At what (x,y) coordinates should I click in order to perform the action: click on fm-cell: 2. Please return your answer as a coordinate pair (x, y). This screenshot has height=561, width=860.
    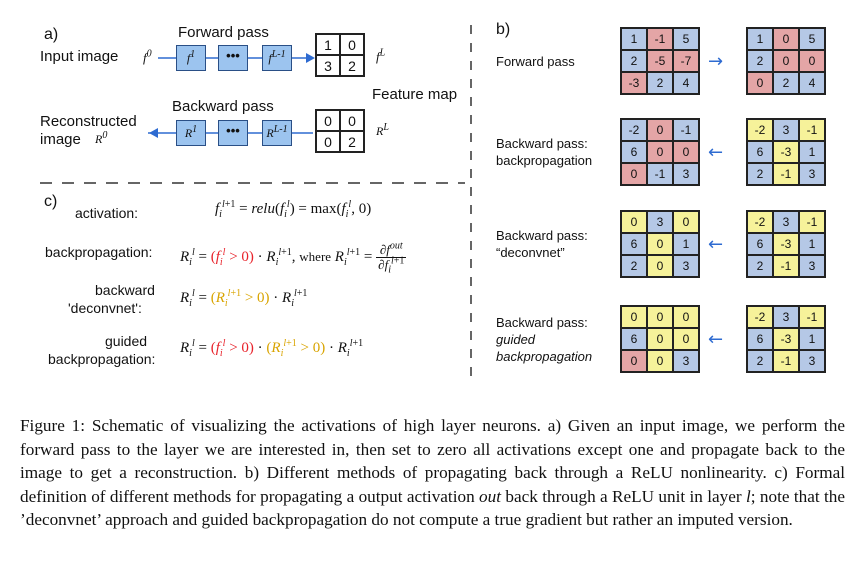
    Looking at the image, I should click on (352, 141).